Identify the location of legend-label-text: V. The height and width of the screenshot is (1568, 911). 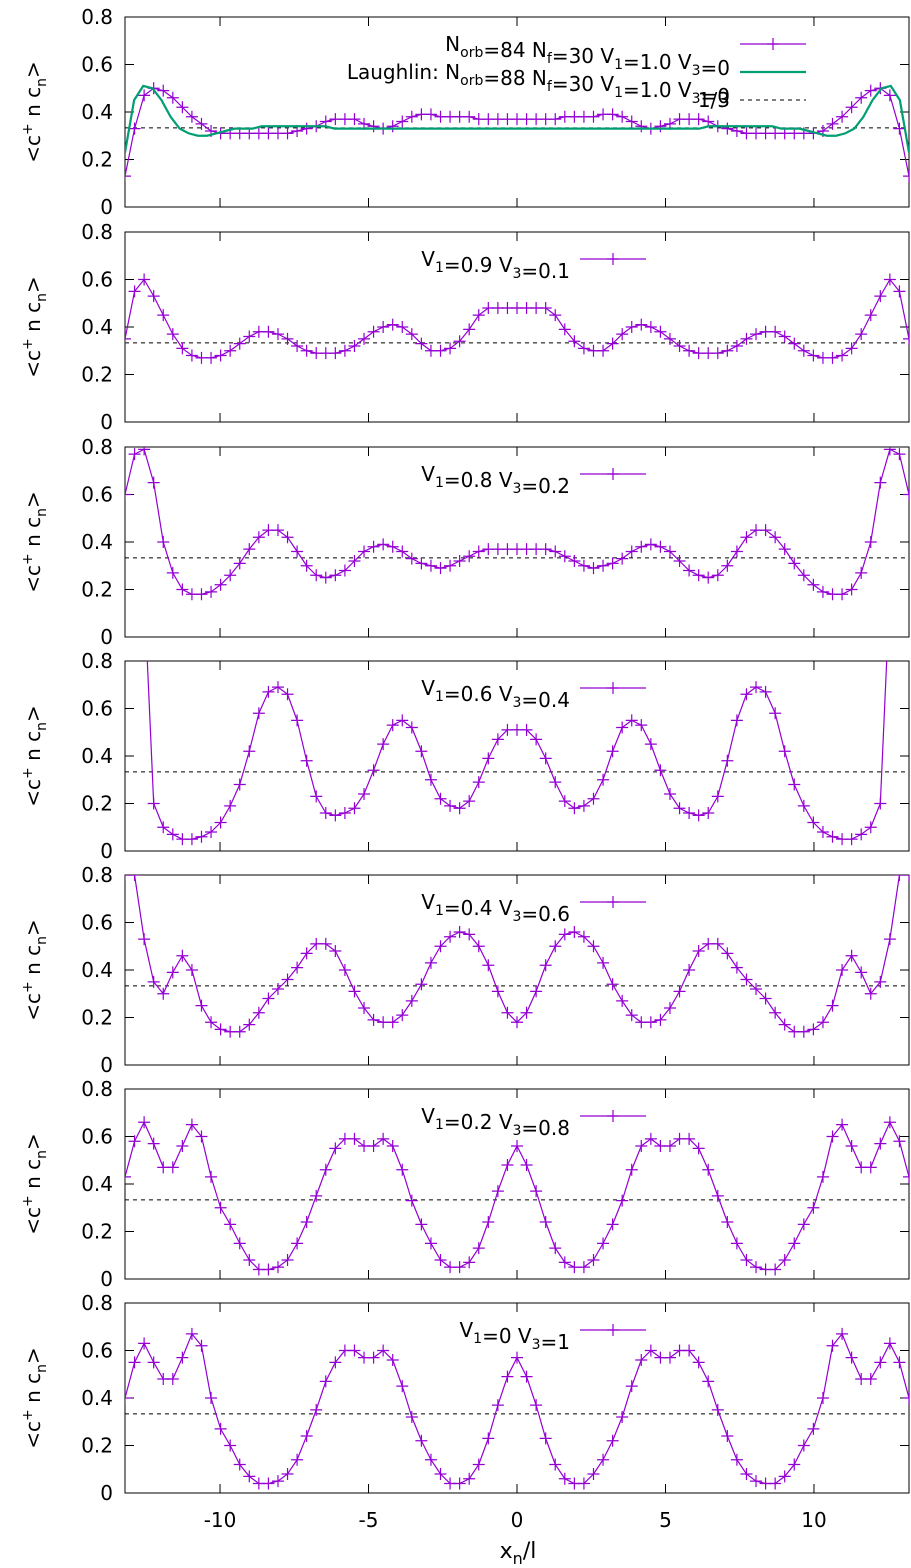
(428, 259).